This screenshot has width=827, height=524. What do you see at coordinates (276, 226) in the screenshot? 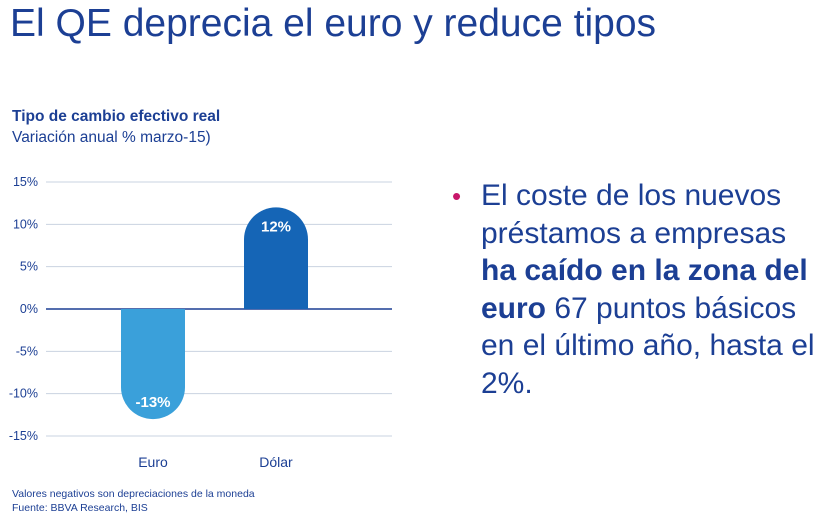
I see `data-label: 12%` at bounding box center [276, 226].